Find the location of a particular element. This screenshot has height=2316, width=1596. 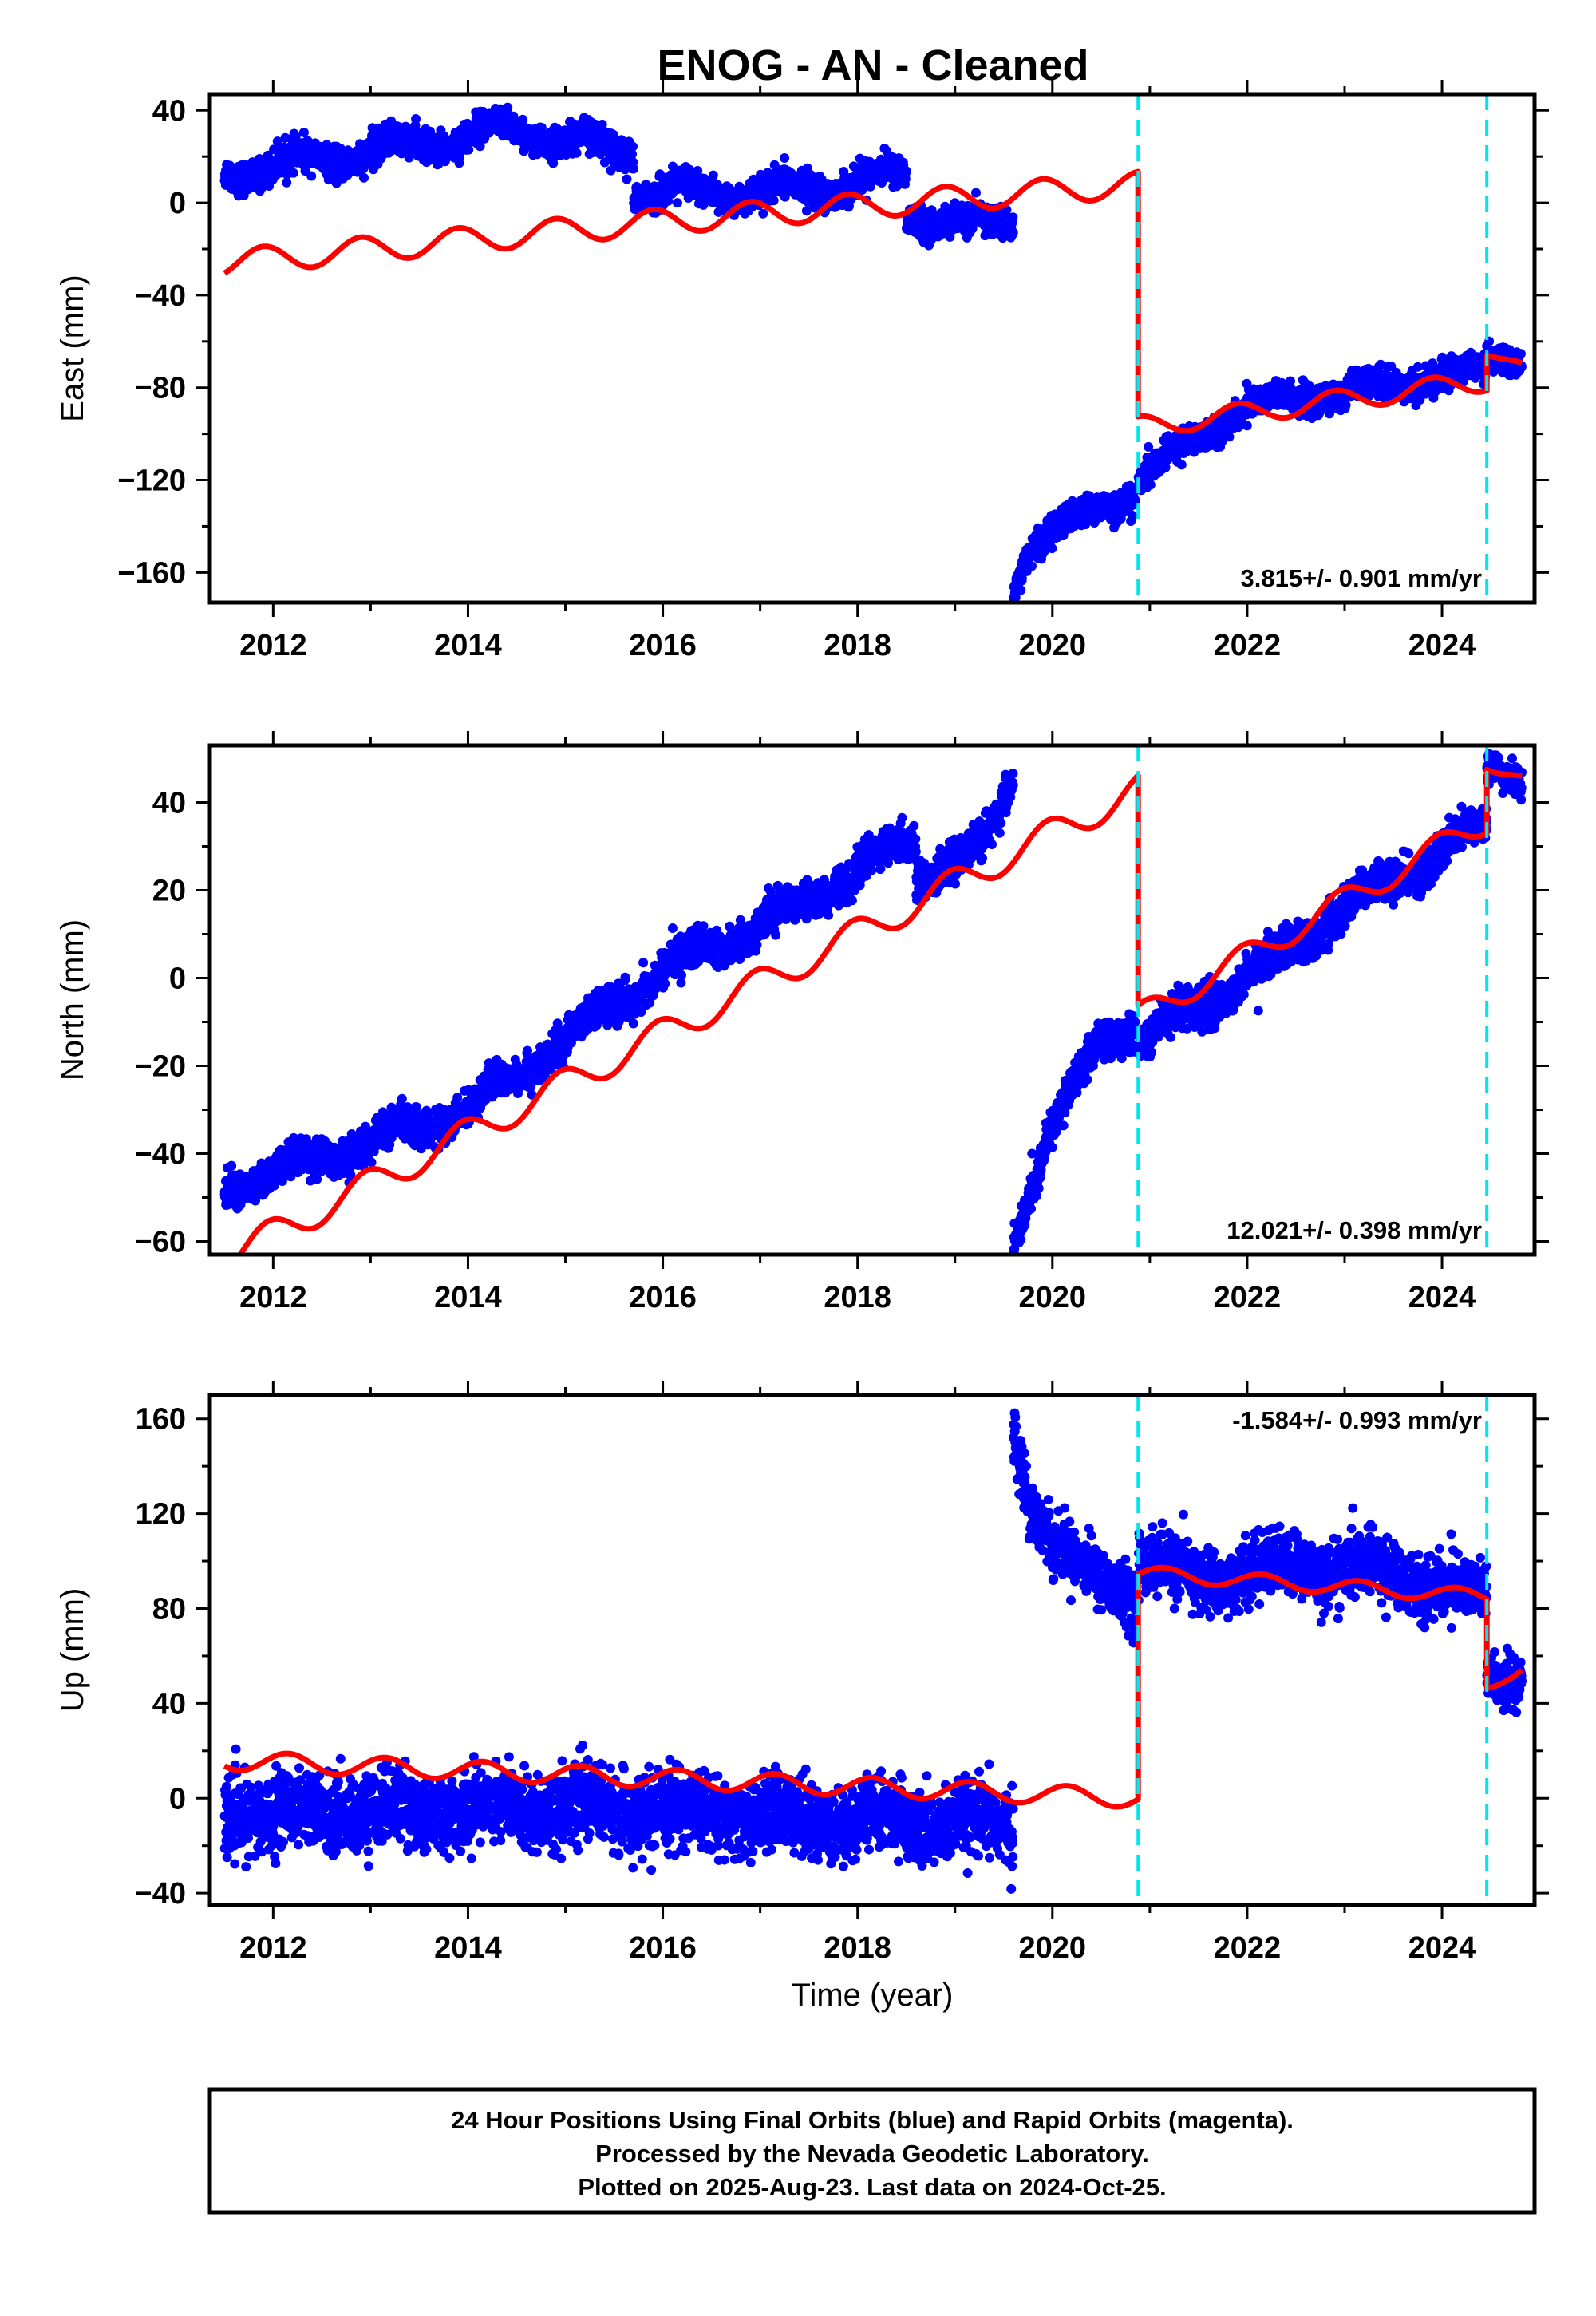

x-tick-label: 2022 is located at coordinates (1248, 645).